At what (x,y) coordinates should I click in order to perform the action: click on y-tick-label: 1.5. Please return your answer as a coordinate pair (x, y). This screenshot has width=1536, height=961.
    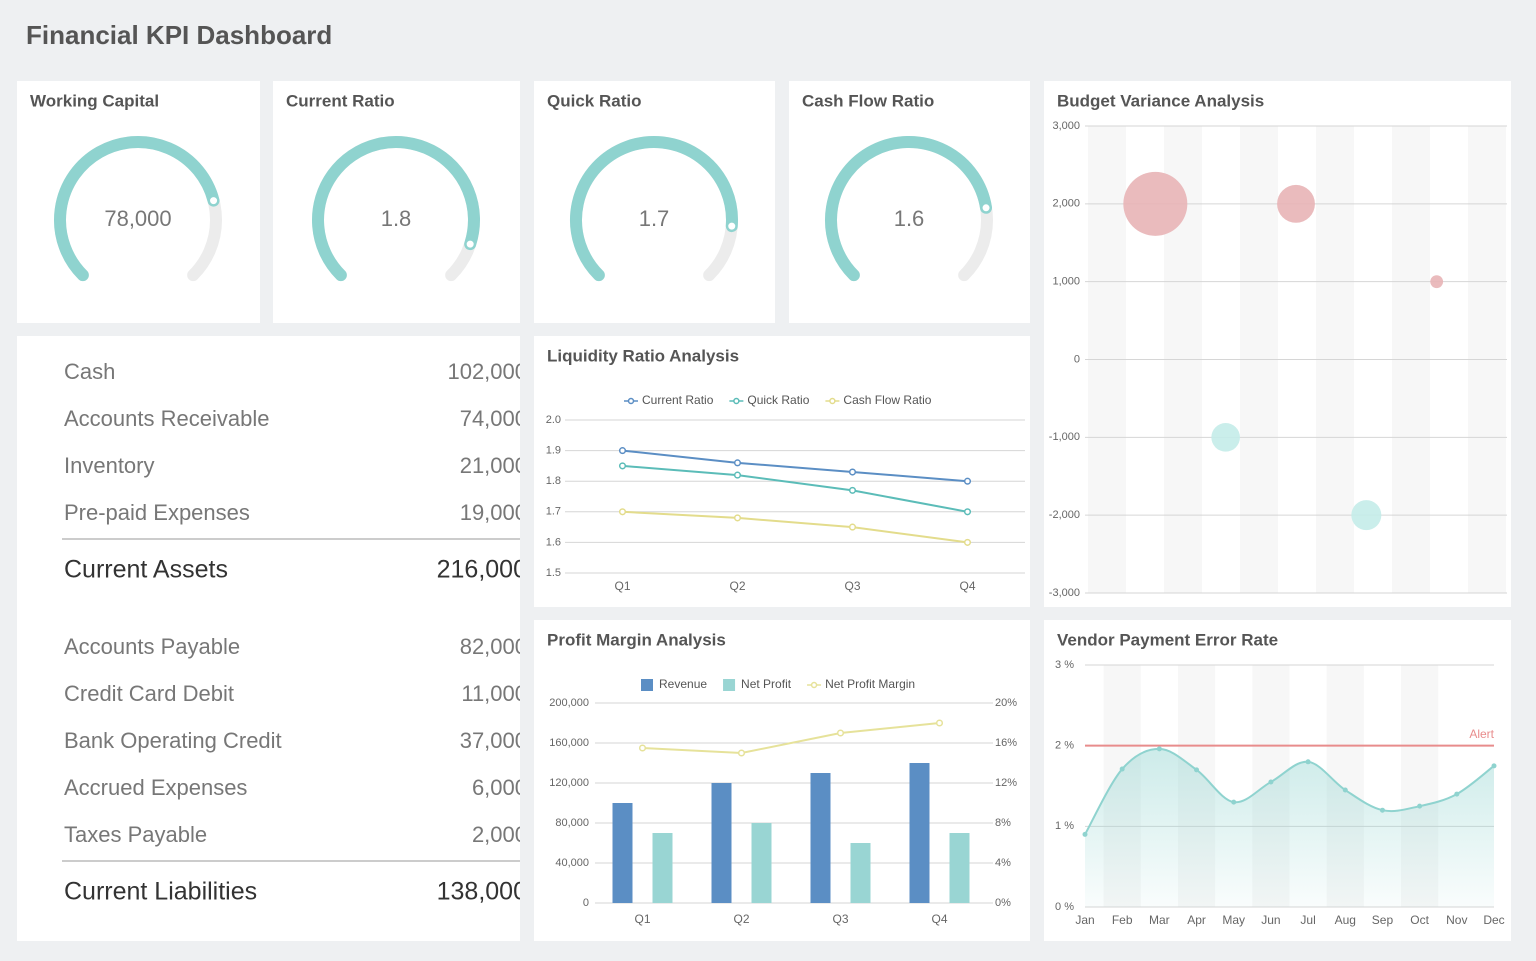
    Looking at the image, I should click on (553, 573).